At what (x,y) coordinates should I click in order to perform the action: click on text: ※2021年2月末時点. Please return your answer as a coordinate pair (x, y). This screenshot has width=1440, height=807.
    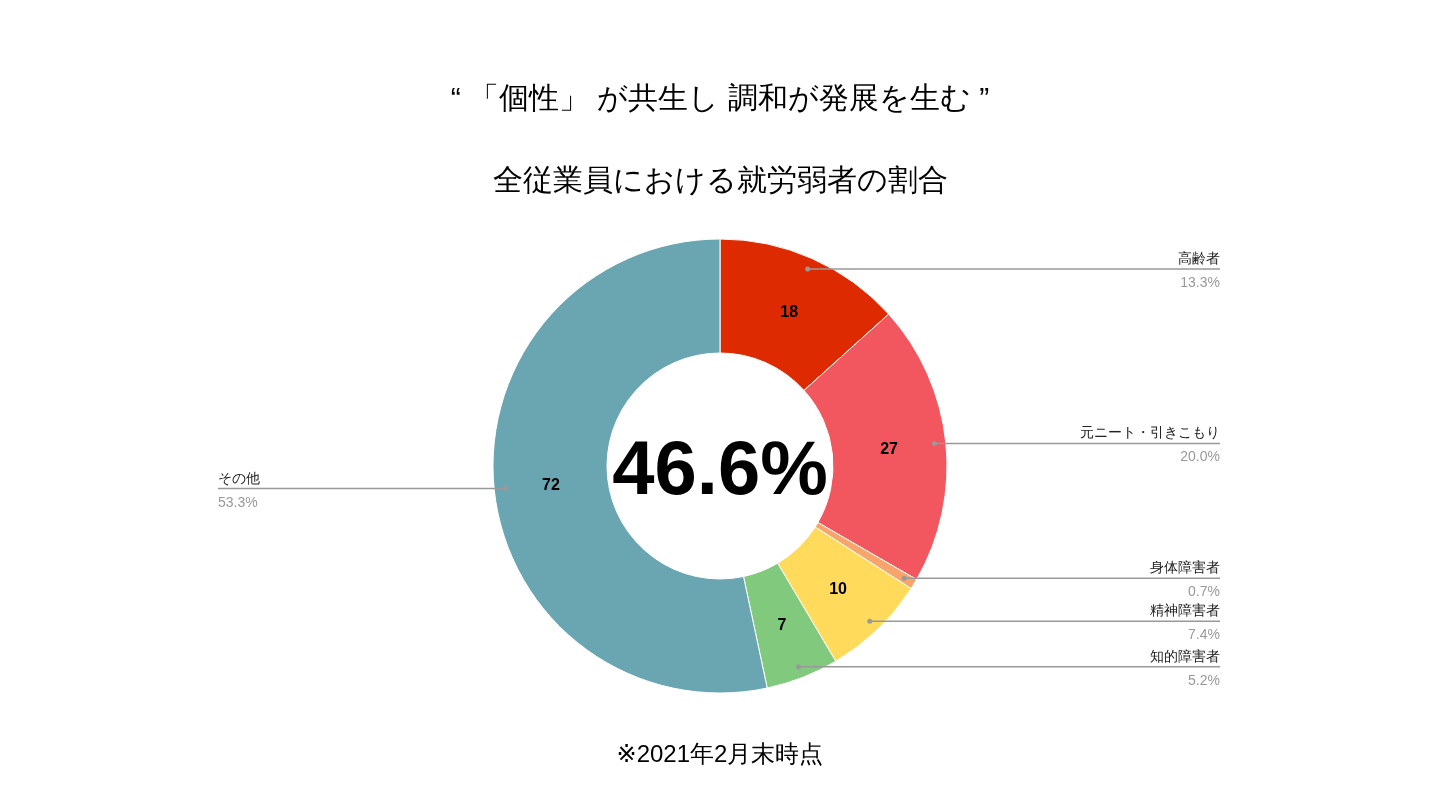
    Looking at the image, I should click on (720, 753).